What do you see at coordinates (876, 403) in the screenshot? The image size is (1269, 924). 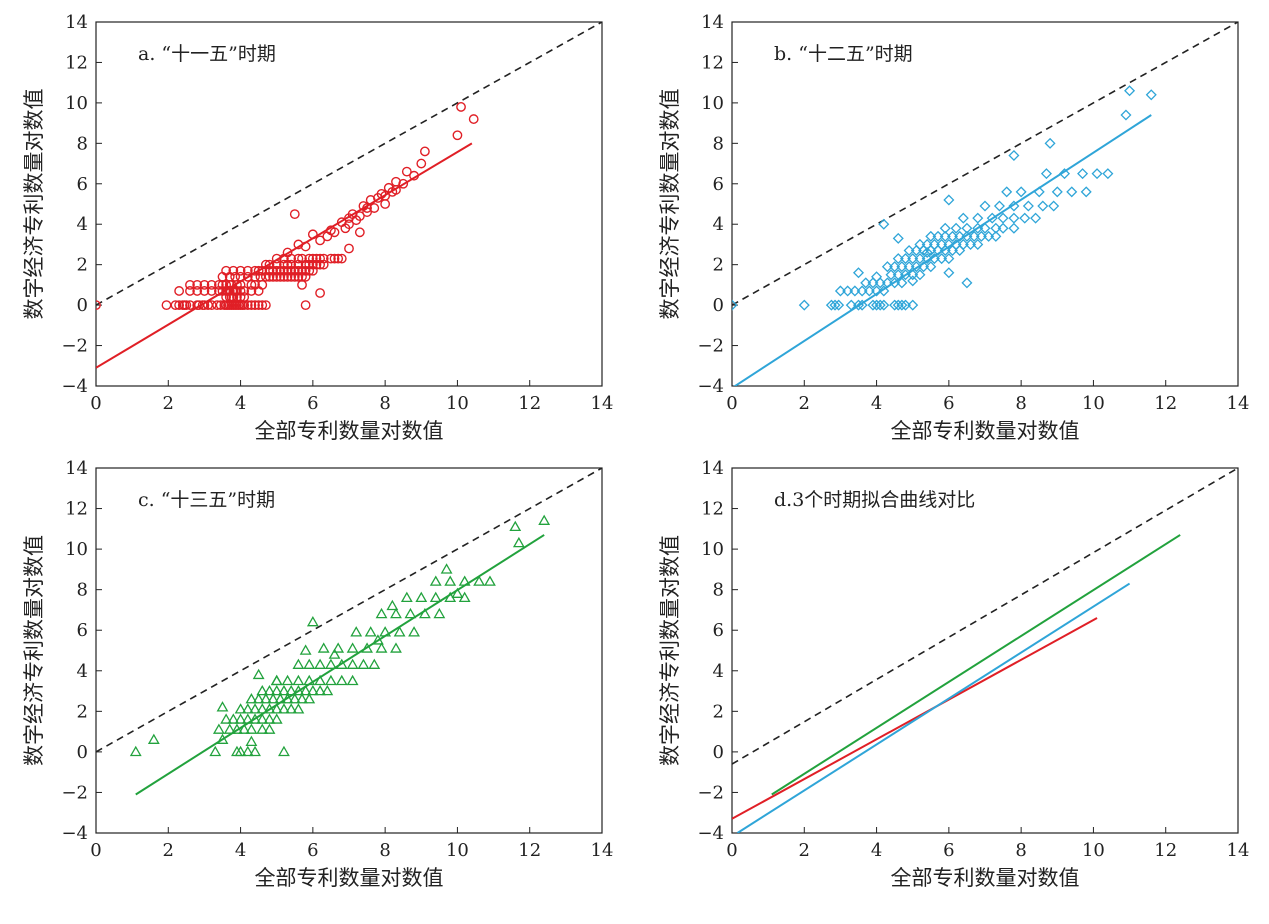 I see `x-tick-label: 4` at bounding box center [876, 403].